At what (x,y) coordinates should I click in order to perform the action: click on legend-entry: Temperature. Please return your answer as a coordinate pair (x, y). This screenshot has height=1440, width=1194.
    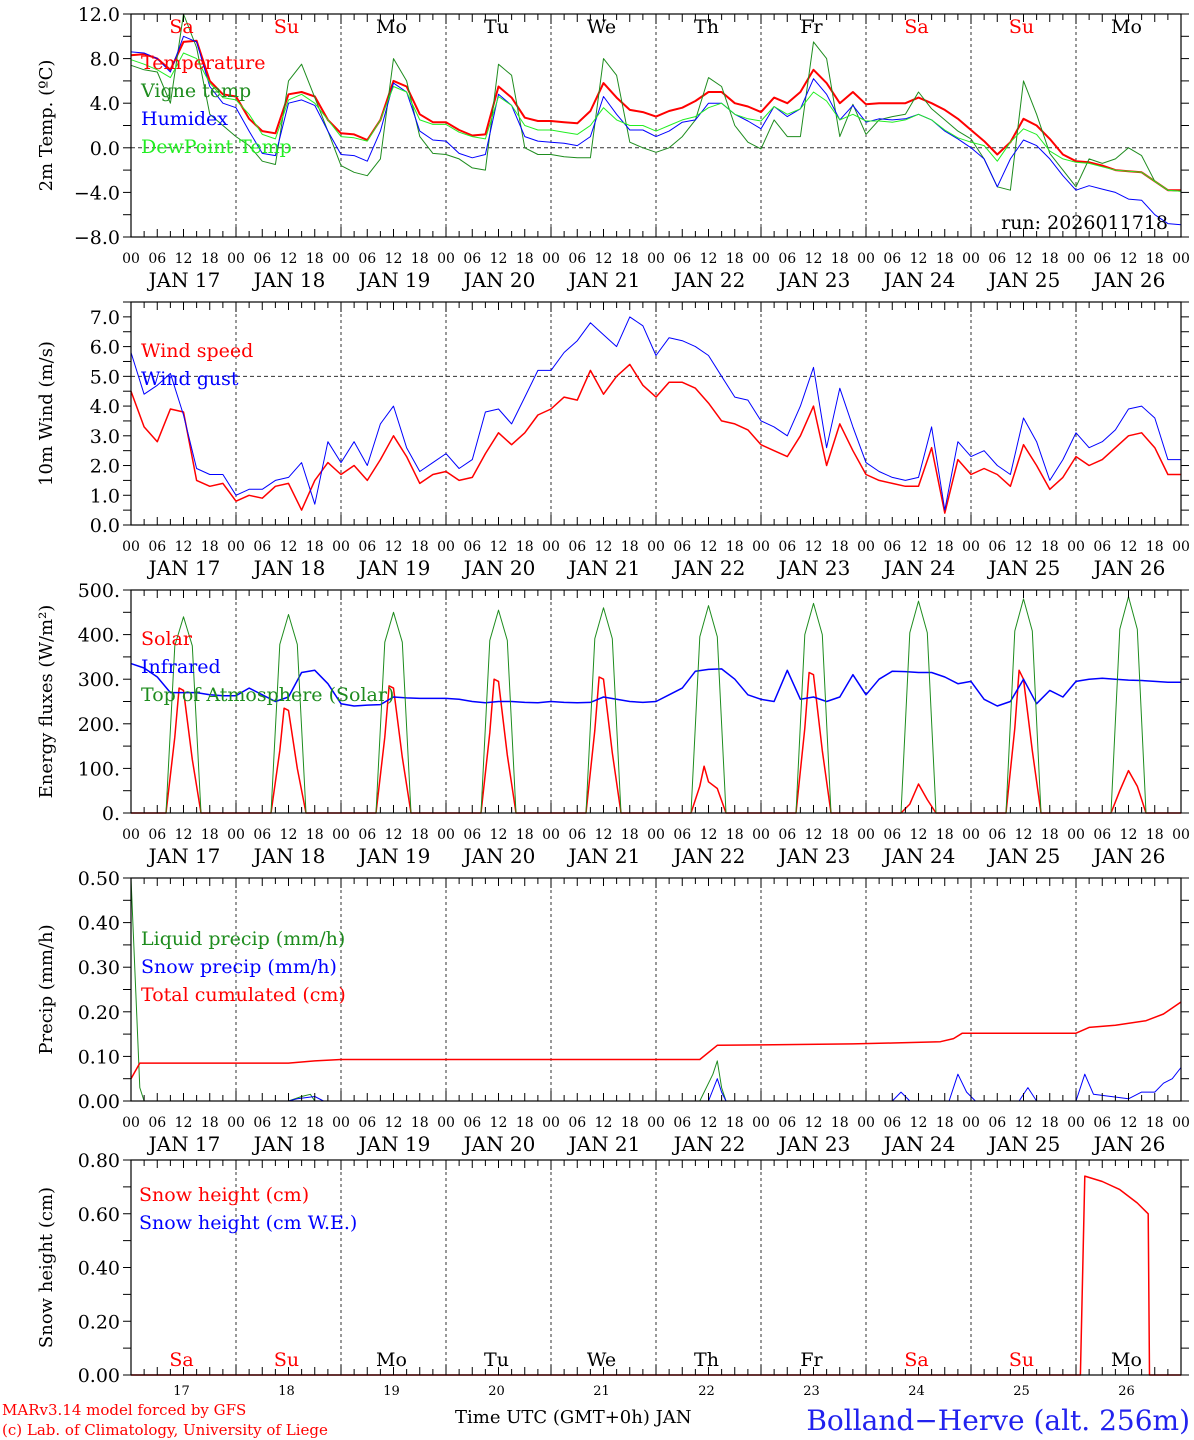
    Looking at the image, I should click on (203, 63).